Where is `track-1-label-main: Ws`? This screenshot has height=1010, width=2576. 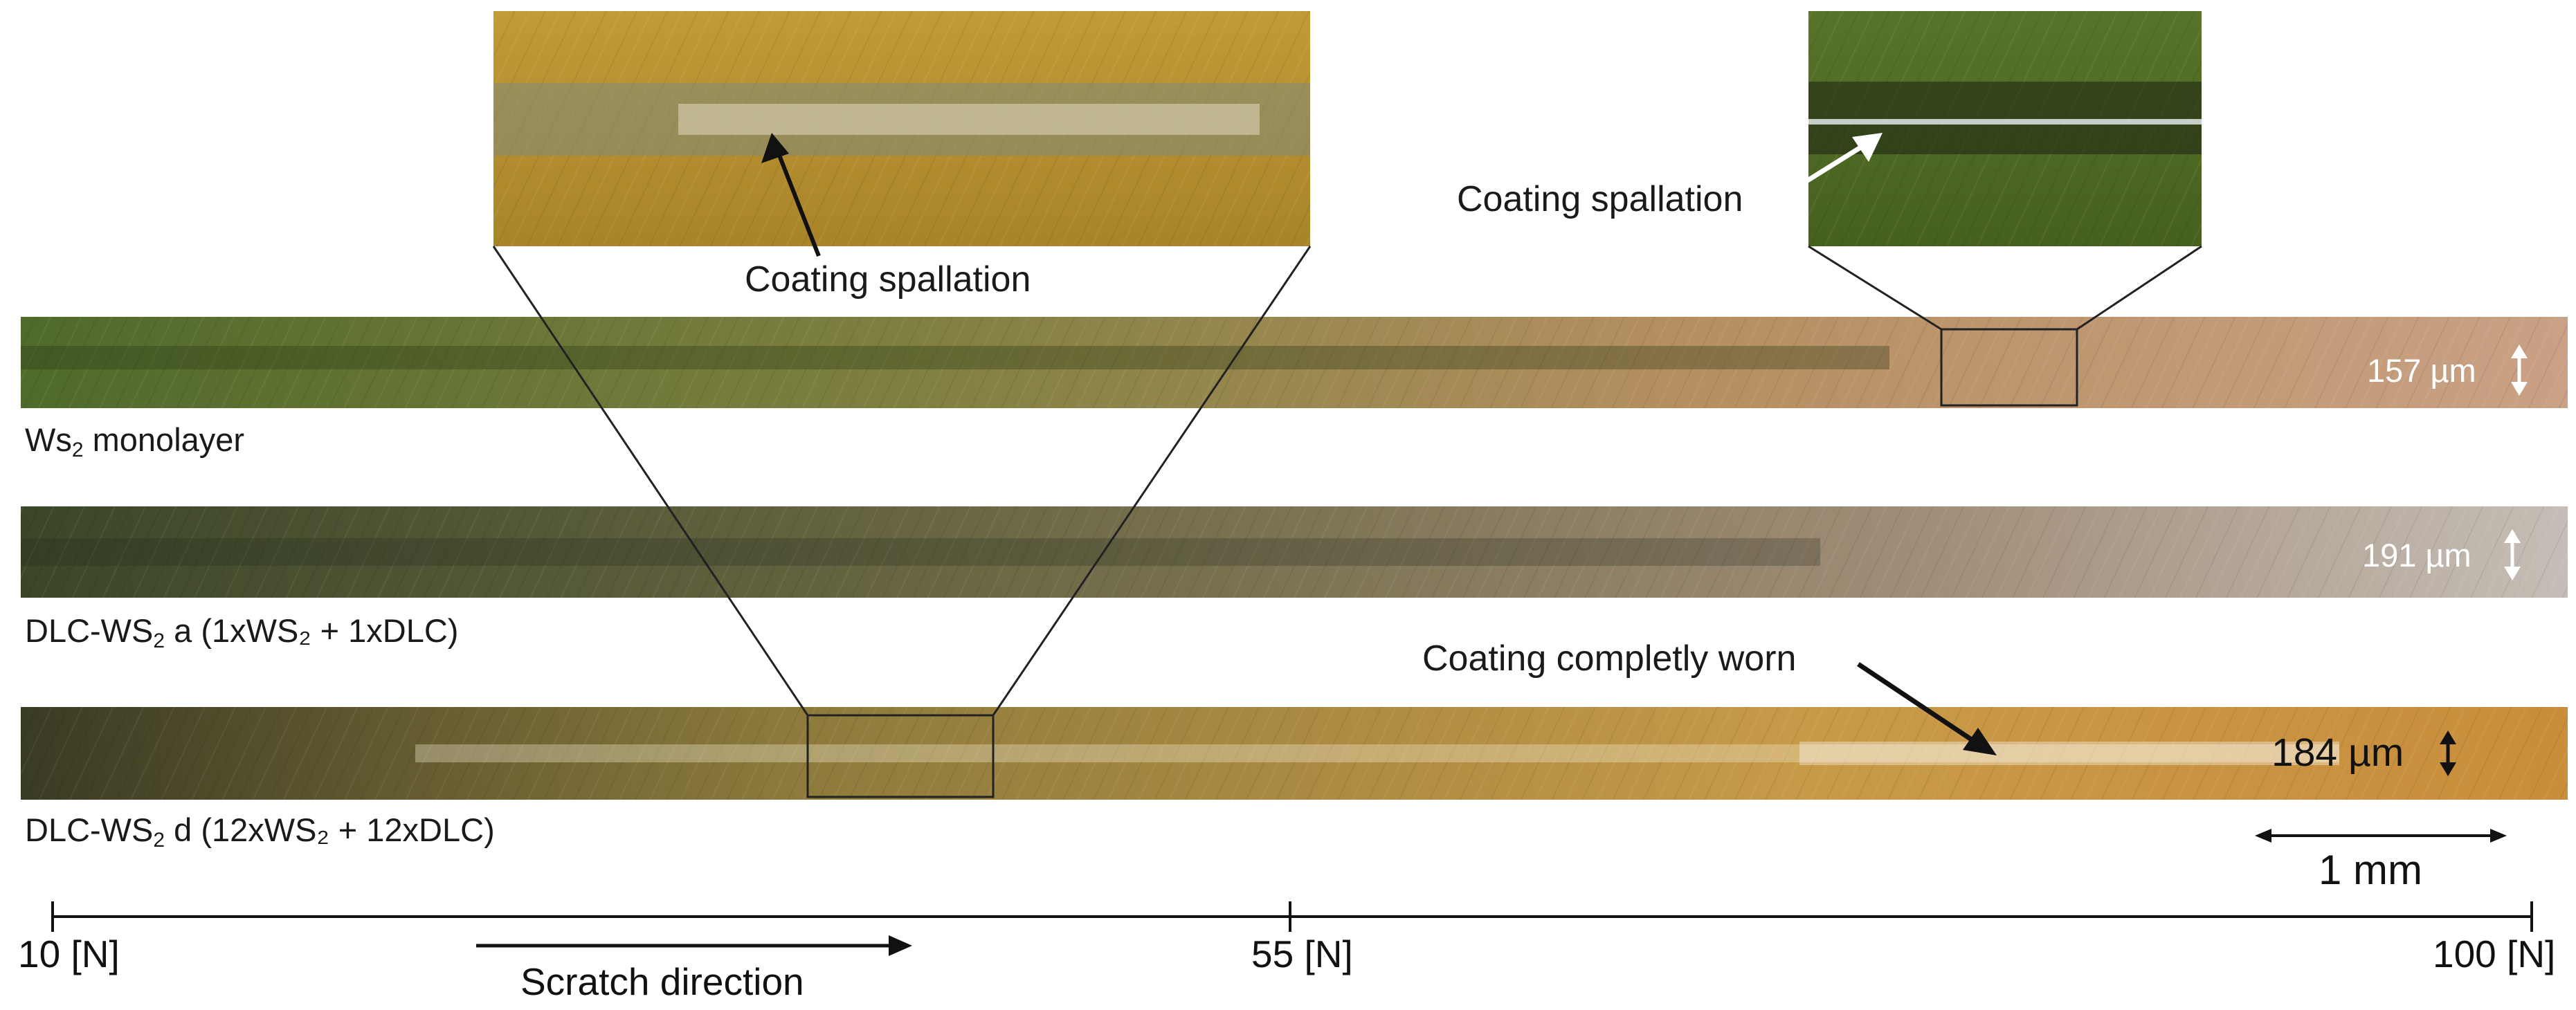
track-1-label-main: Ws is located at coordinates (48, 439).